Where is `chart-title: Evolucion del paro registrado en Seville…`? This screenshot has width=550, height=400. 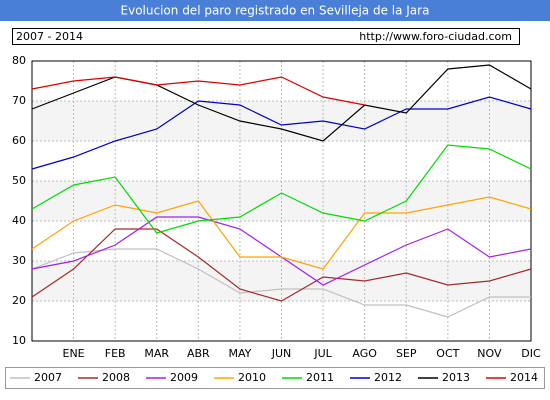
chart-title: Evolucion del paro registrado en Seville… is located at coordinates (275, 11).